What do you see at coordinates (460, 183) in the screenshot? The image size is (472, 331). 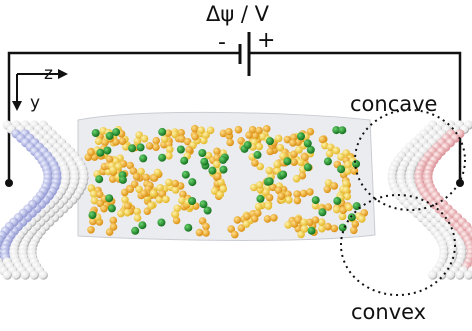 I see `right-electrode-node` at bounding box center [460, 183].